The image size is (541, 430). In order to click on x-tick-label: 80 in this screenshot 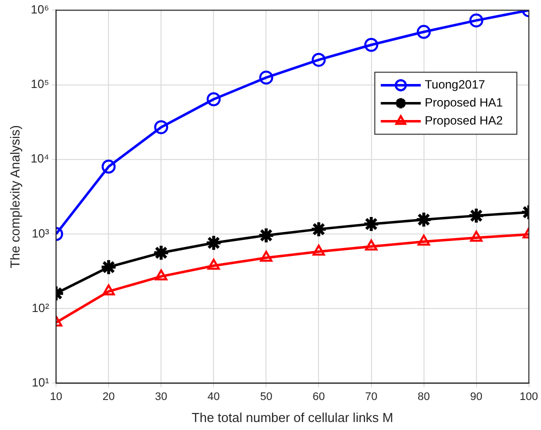, I will do `click(424, 396)`.